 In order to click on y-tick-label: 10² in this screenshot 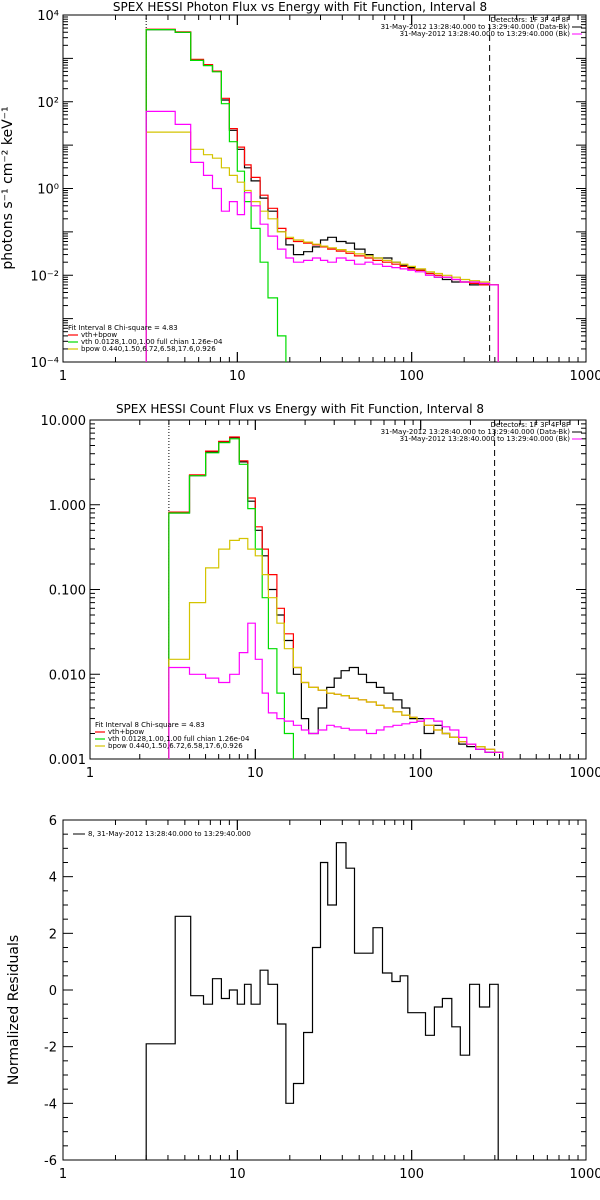, I will do `click(48, 103)`.